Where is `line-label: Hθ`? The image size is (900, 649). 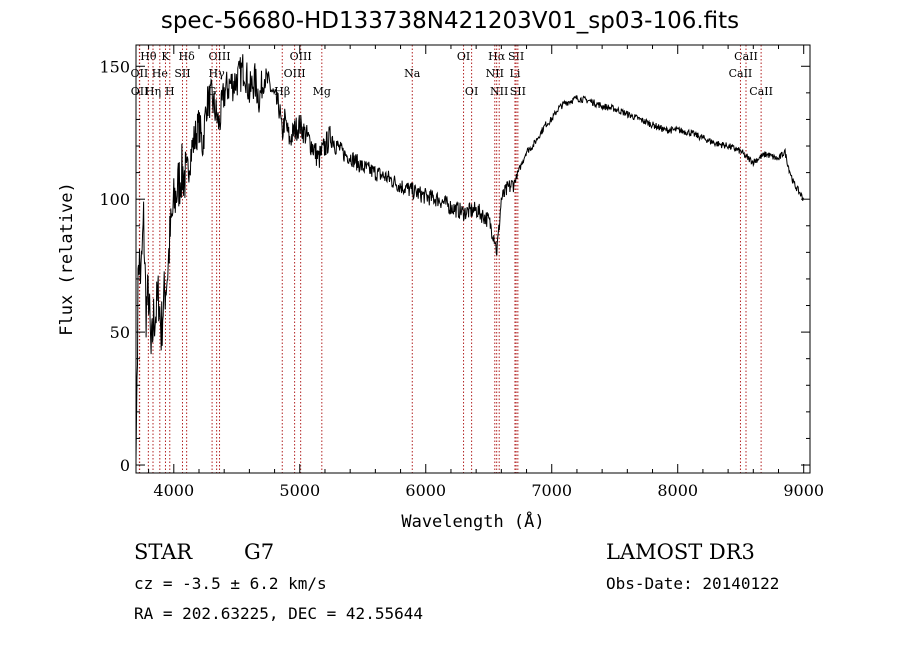
line-label: Hθ is located at coordinates (148, 56).